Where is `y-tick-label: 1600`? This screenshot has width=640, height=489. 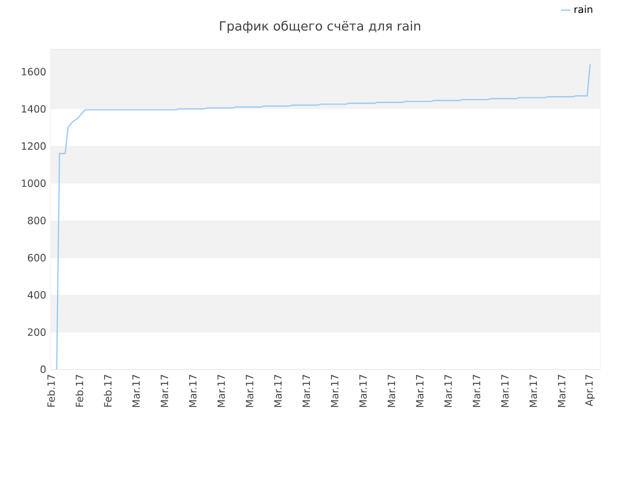 y-tick-label: 1600 is located at coordinates (34, 72).